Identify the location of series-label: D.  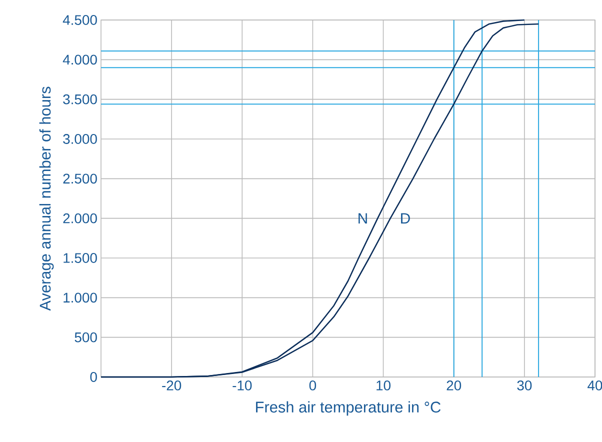
(405, 218).